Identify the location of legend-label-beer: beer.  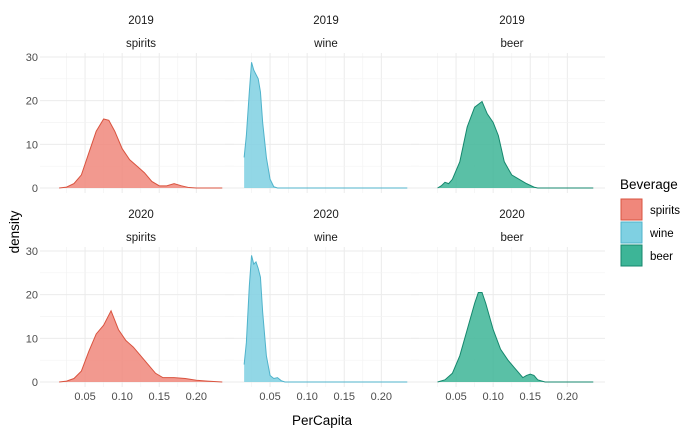
(661, 257).